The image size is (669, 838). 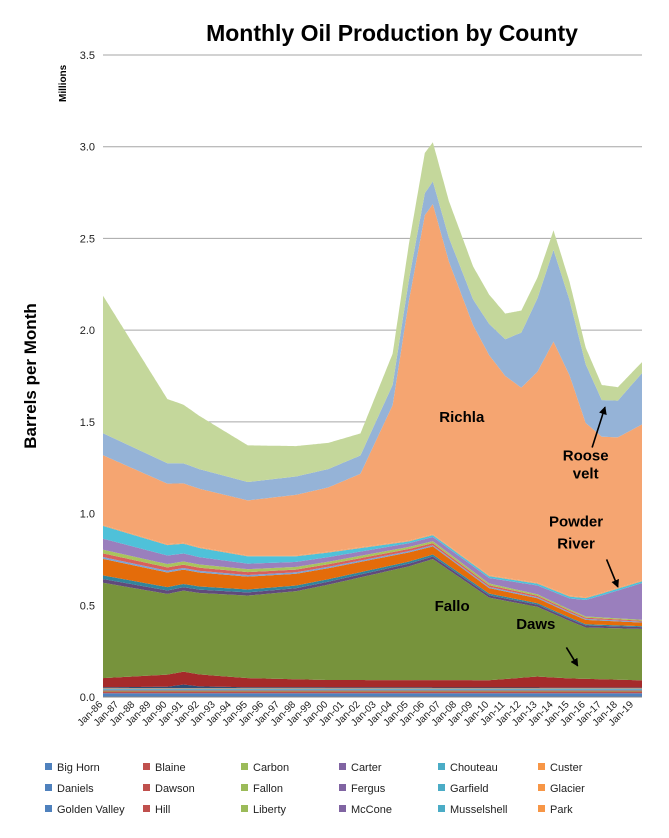 I want to click on legend-item-label: Fergus, so click(x=368, y=789).